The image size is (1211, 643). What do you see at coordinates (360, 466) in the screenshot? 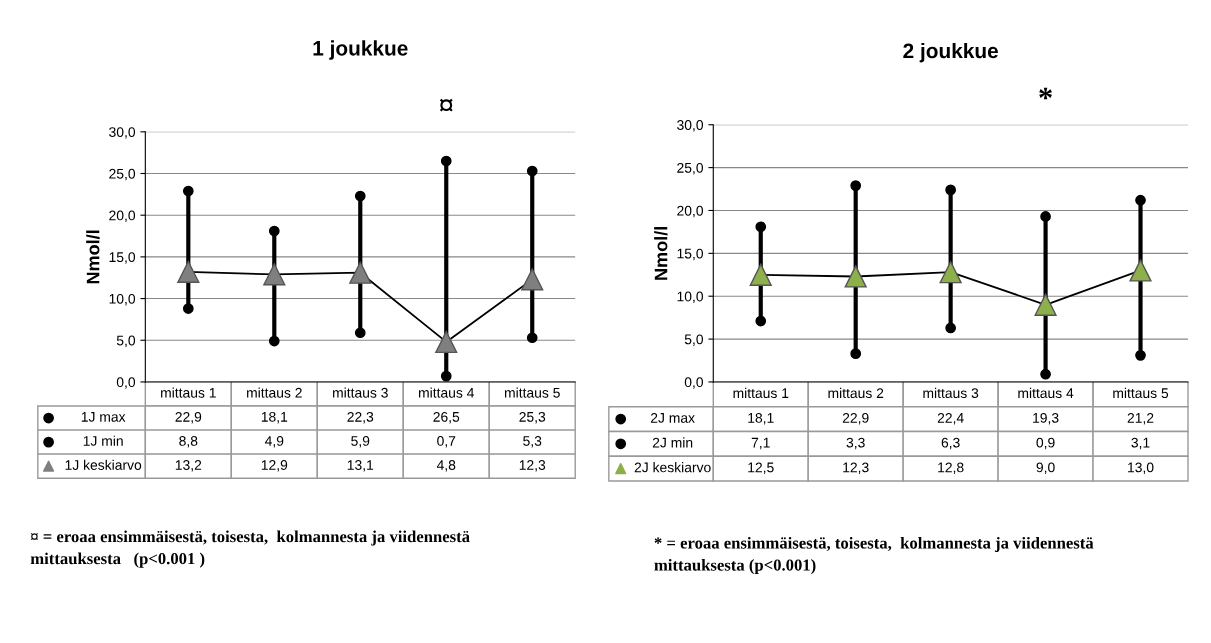
I see `data-label: 13,1` at bounding box center [360, 466].